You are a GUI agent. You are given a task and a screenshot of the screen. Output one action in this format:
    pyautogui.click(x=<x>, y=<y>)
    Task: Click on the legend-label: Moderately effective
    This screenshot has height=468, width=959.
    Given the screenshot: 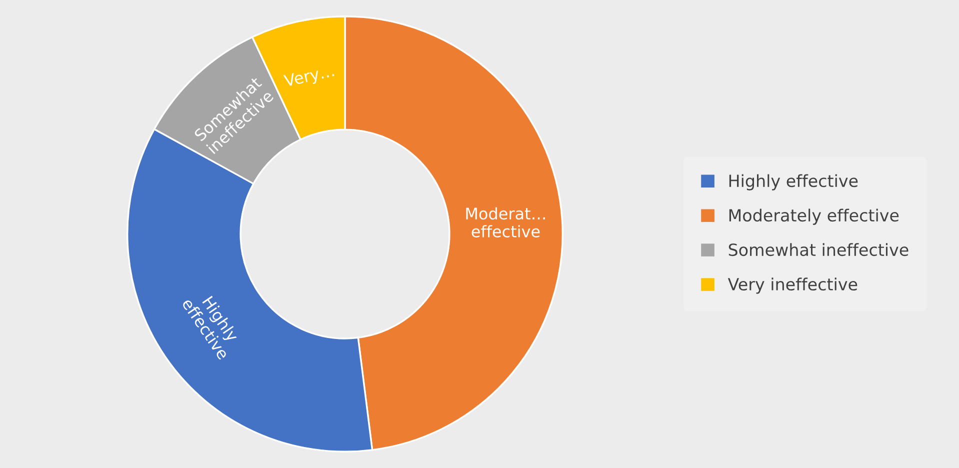 What is the action you would take?
    pyautogui.click(x=814, y=216)
    